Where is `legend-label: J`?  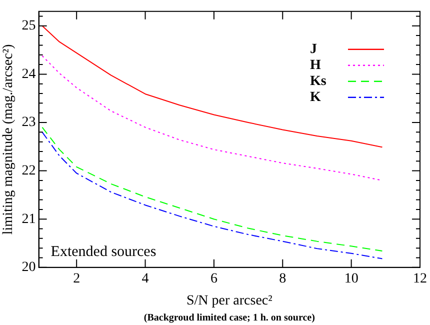
legend-label: J is located at coordinates (313, 50).